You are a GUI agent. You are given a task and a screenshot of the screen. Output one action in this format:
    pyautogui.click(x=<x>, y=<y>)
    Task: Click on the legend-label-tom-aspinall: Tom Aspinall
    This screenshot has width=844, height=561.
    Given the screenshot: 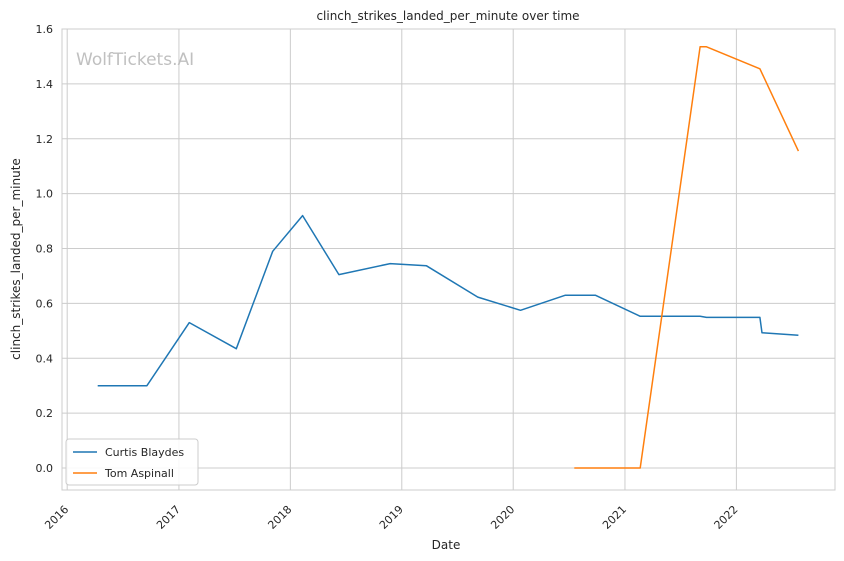 What is the action you would take?
    pyautogui.click(x=139, y=473)
    